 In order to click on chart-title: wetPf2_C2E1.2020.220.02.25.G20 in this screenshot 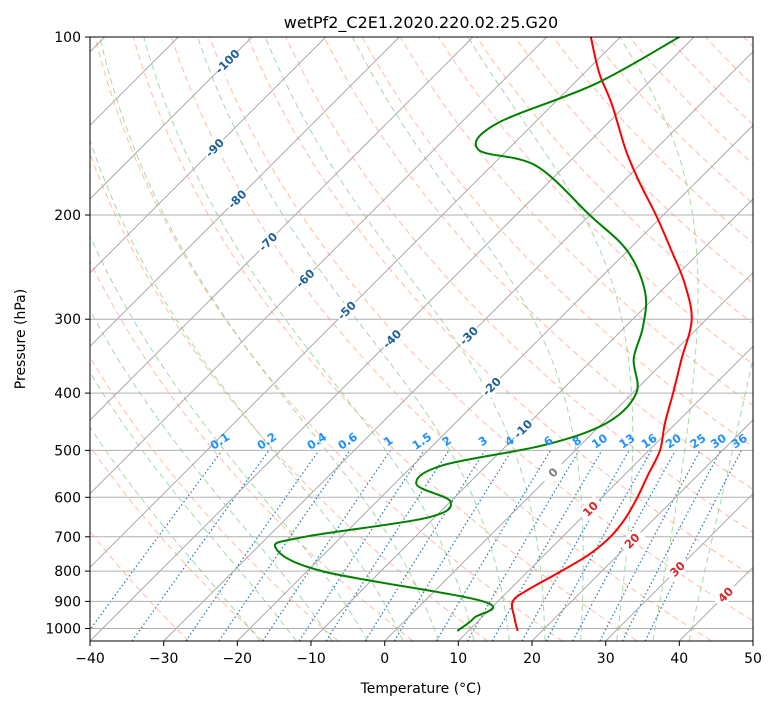, I will do `click(421, 23)`.